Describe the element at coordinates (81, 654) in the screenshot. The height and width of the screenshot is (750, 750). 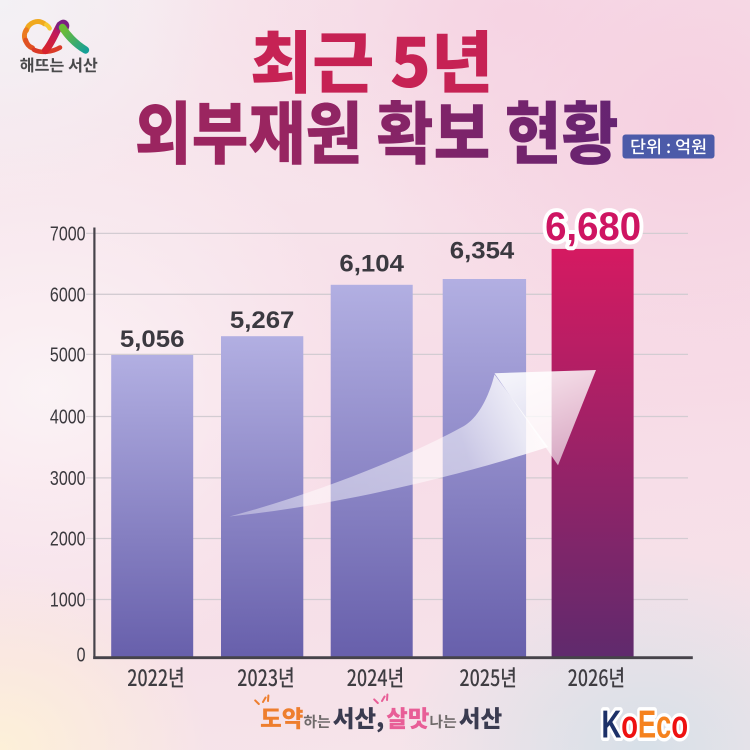
I see `svg-text: 0` at that location.